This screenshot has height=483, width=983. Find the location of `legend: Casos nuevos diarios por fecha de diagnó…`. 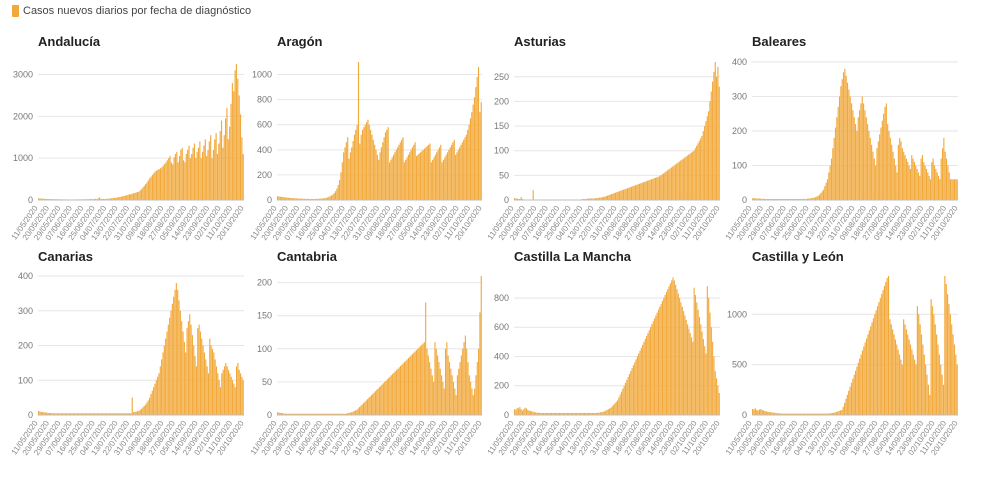

legend: Casos nuevos diarios por fecha de diagnó… is located at coordinates (131, 11).